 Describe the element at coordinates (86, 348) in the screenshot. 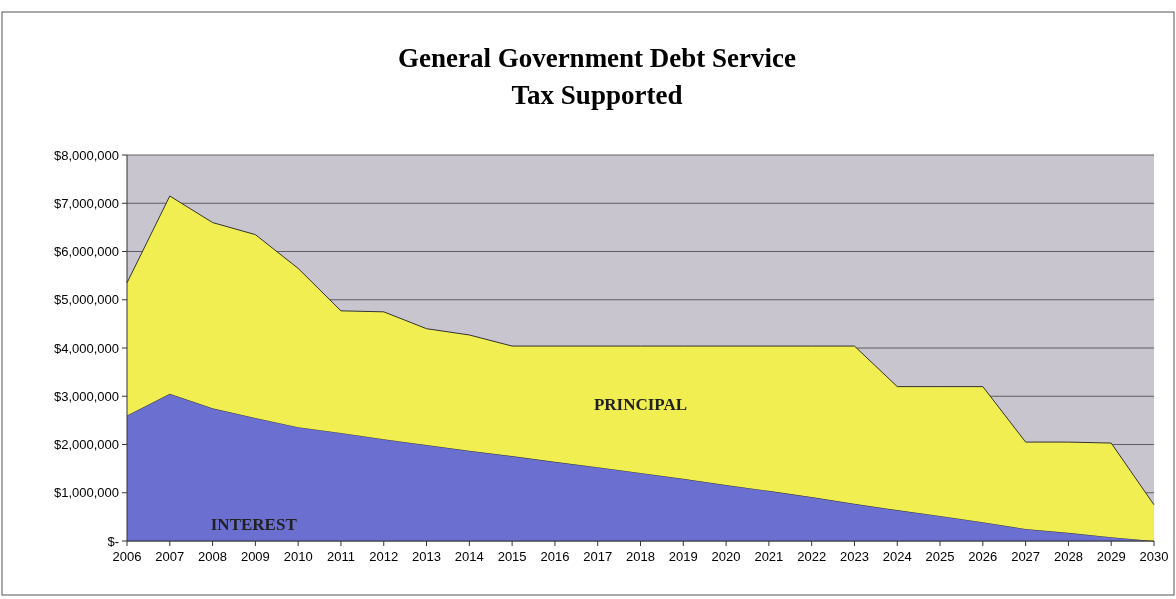

I see `y-tick-label: $4,000,000` at that location.